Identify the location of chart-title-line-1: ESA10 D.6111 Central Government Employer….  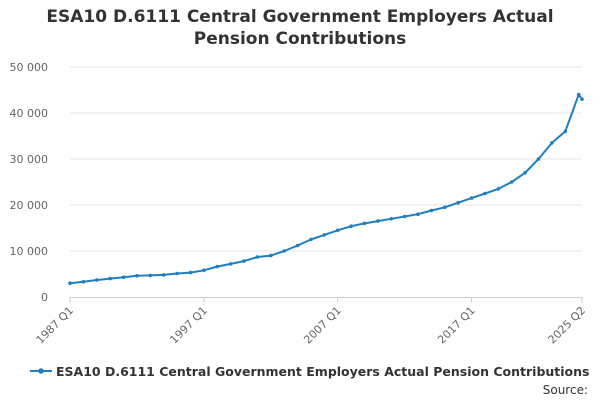
(300, 17).